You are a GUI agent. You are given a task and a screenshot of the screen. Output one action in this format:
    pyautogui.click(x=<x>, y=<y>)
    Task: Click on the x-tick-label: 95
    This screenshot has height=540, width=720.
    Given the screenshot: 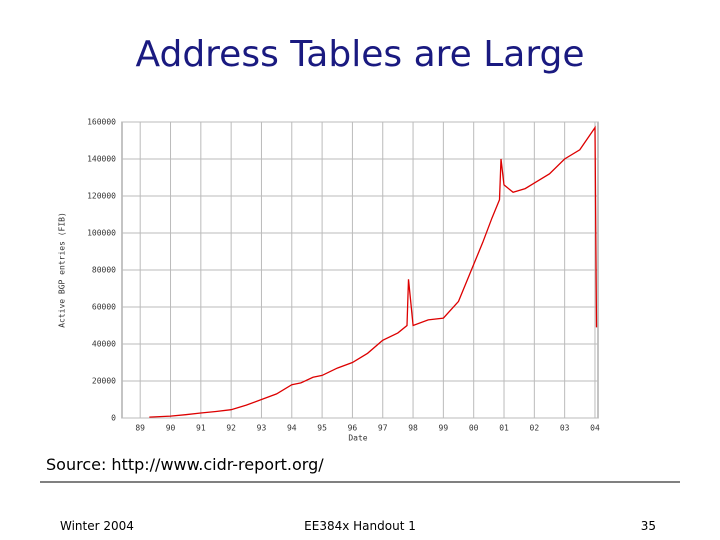 What is the action you would take?
    pyautogui.click(x=322, y=428)
    